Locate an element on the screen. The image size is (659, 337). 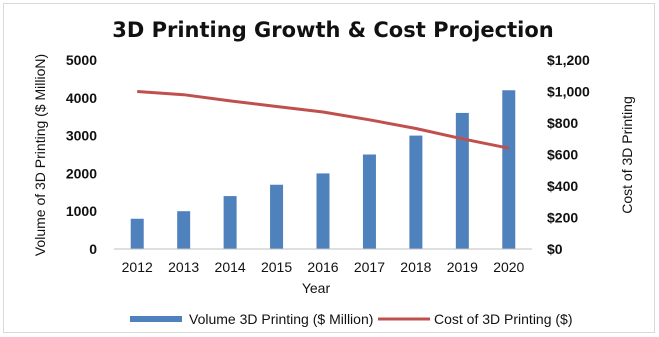
x-axis-label: Year is located at coordinates (316, 288).